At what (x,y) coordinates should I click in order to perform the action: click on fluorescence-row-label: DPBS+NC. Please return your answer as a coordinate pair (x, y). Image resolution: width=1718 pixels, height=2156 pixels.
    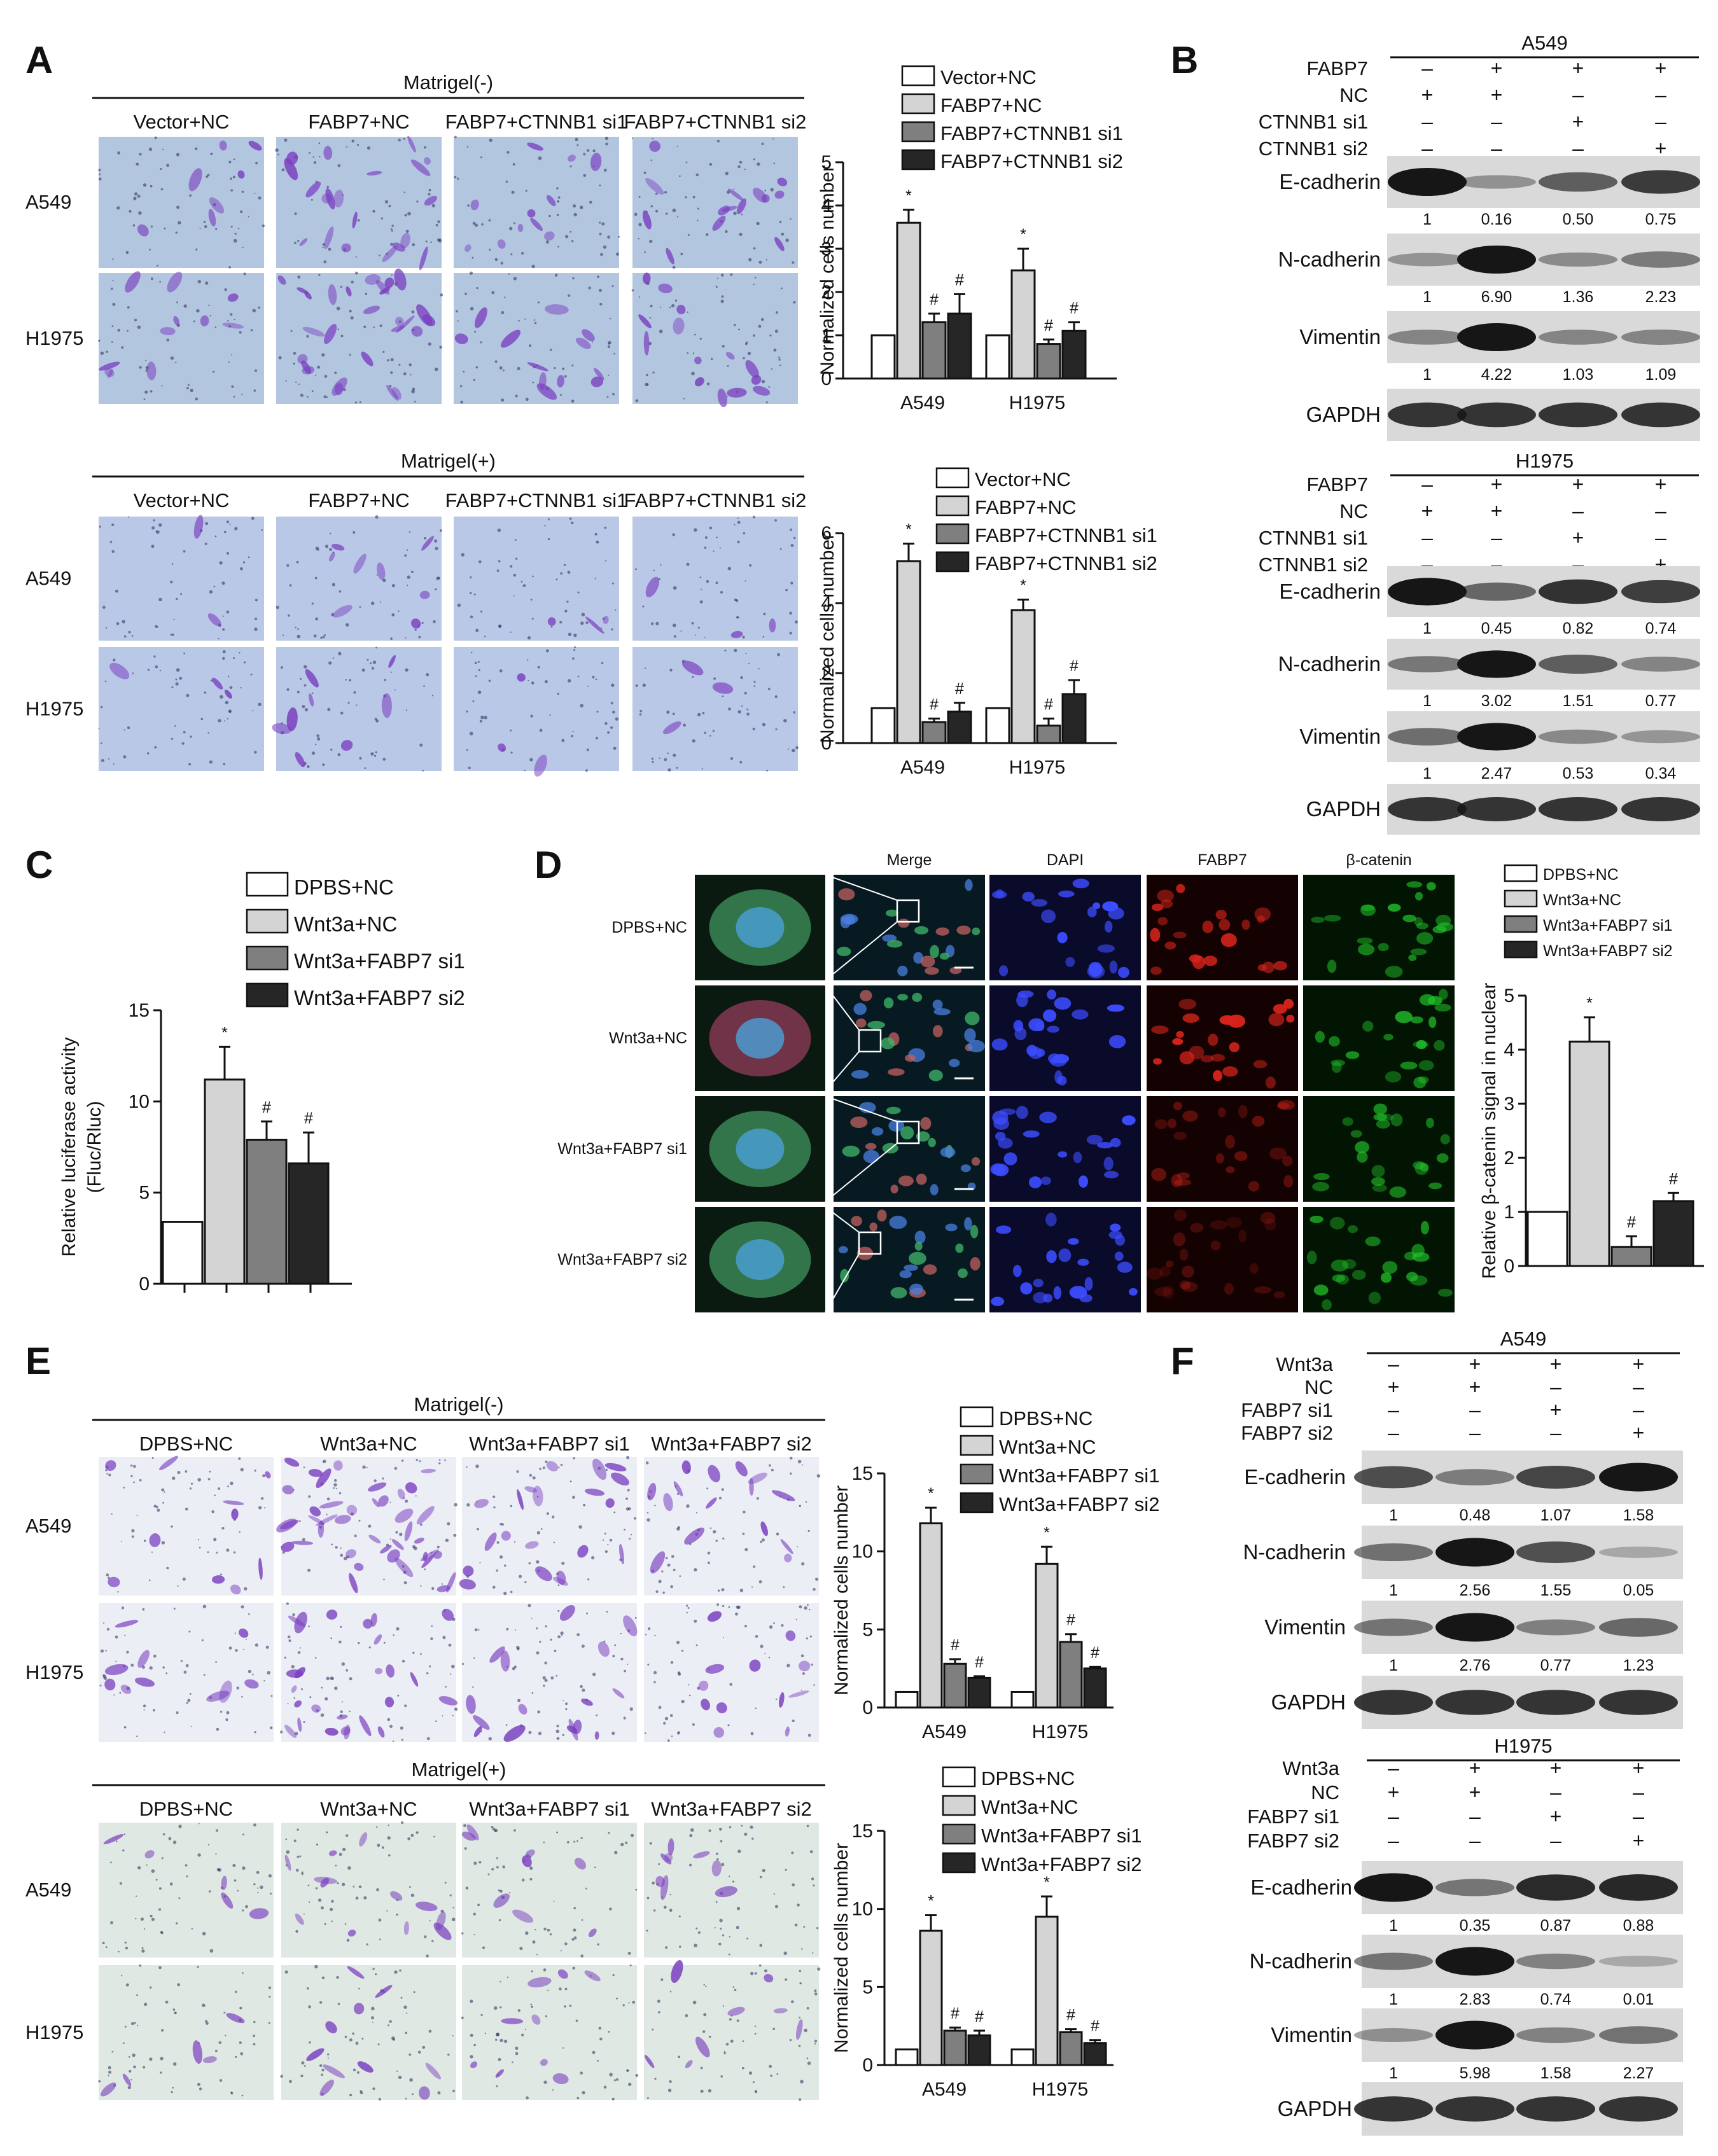
    Looking at the image, I should click on (649, 927).